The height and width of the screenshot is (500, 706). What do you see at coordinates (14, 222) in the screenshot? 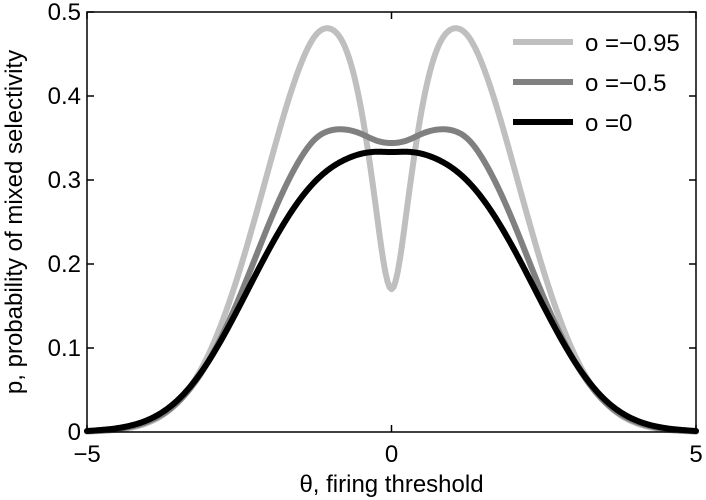
I see `y-axis-label: p, probability of mixed selectivity` at bounding box center [14, 222].